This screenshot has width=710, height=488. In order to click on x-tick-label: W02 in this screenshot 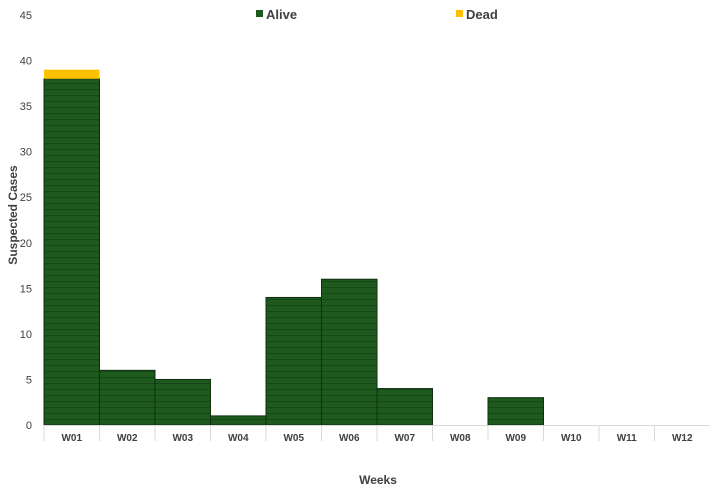, I will do `click(127, 438)`.